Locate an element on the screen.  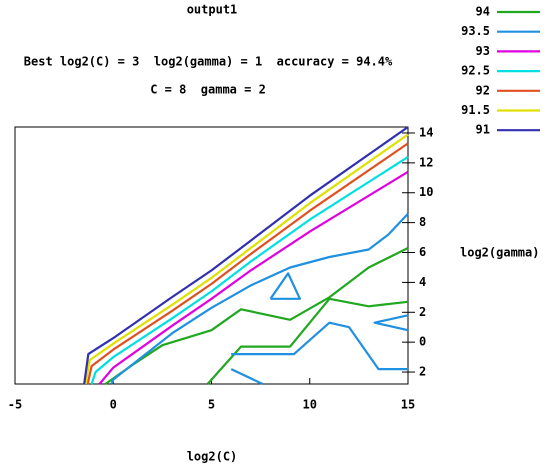
legend-label: 92 is located at coordinates (483, 90).